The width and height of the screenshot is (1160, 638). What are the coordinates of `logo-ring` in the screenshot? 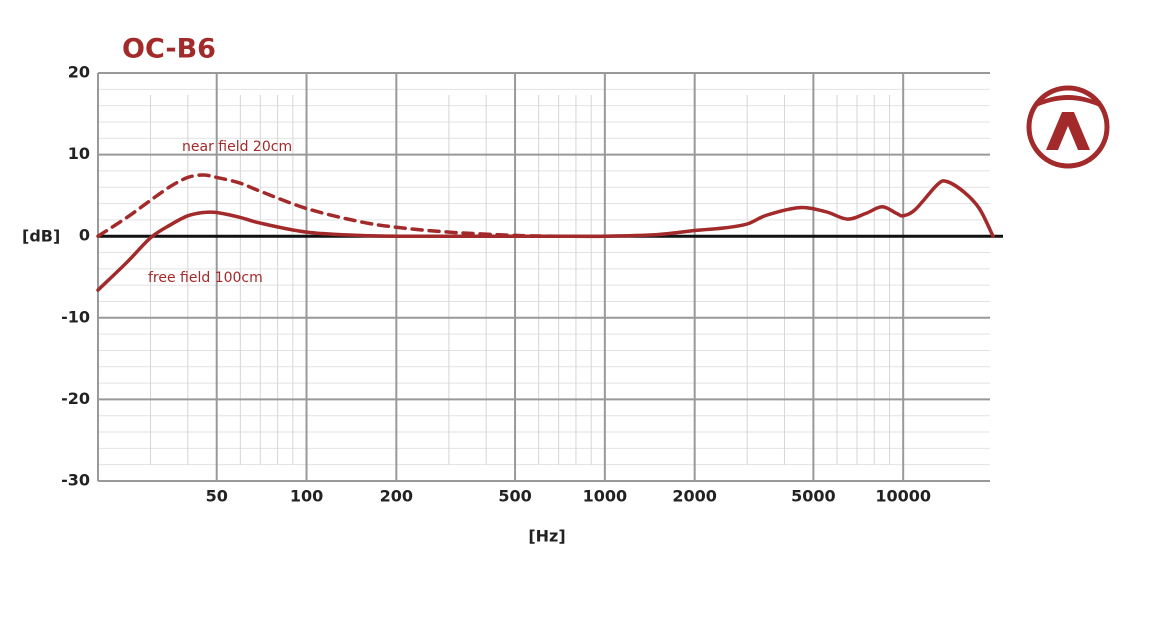 It's located at (1068, 127).